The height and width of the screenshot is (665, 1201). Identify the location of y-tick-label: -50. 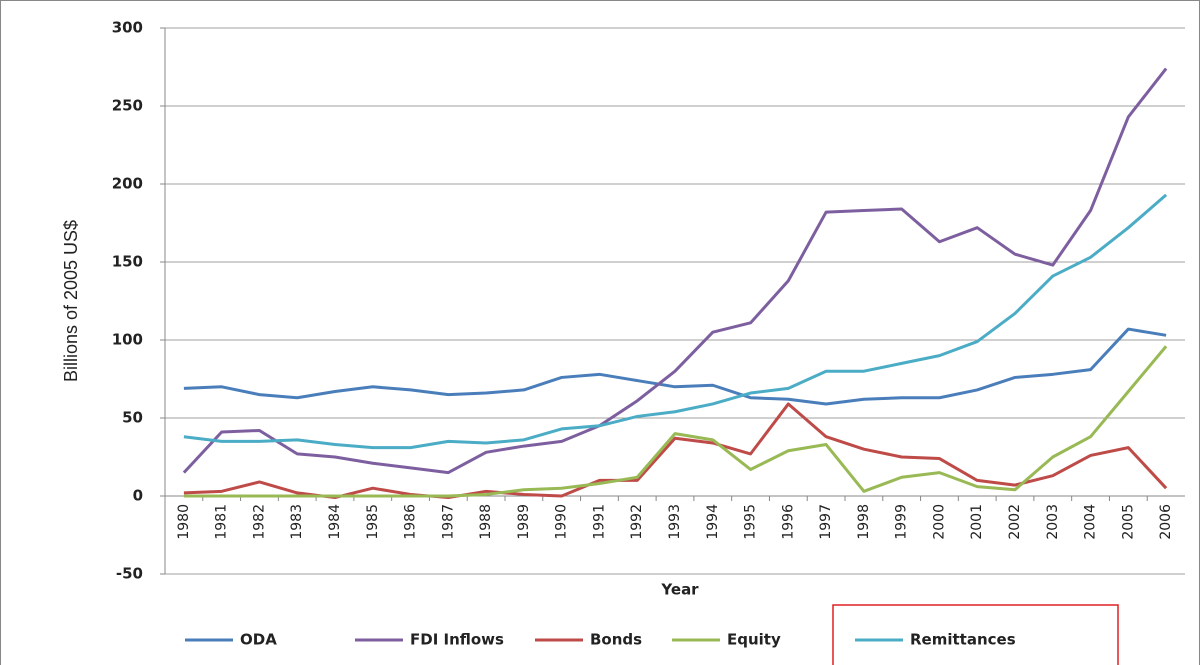
(129, 574).